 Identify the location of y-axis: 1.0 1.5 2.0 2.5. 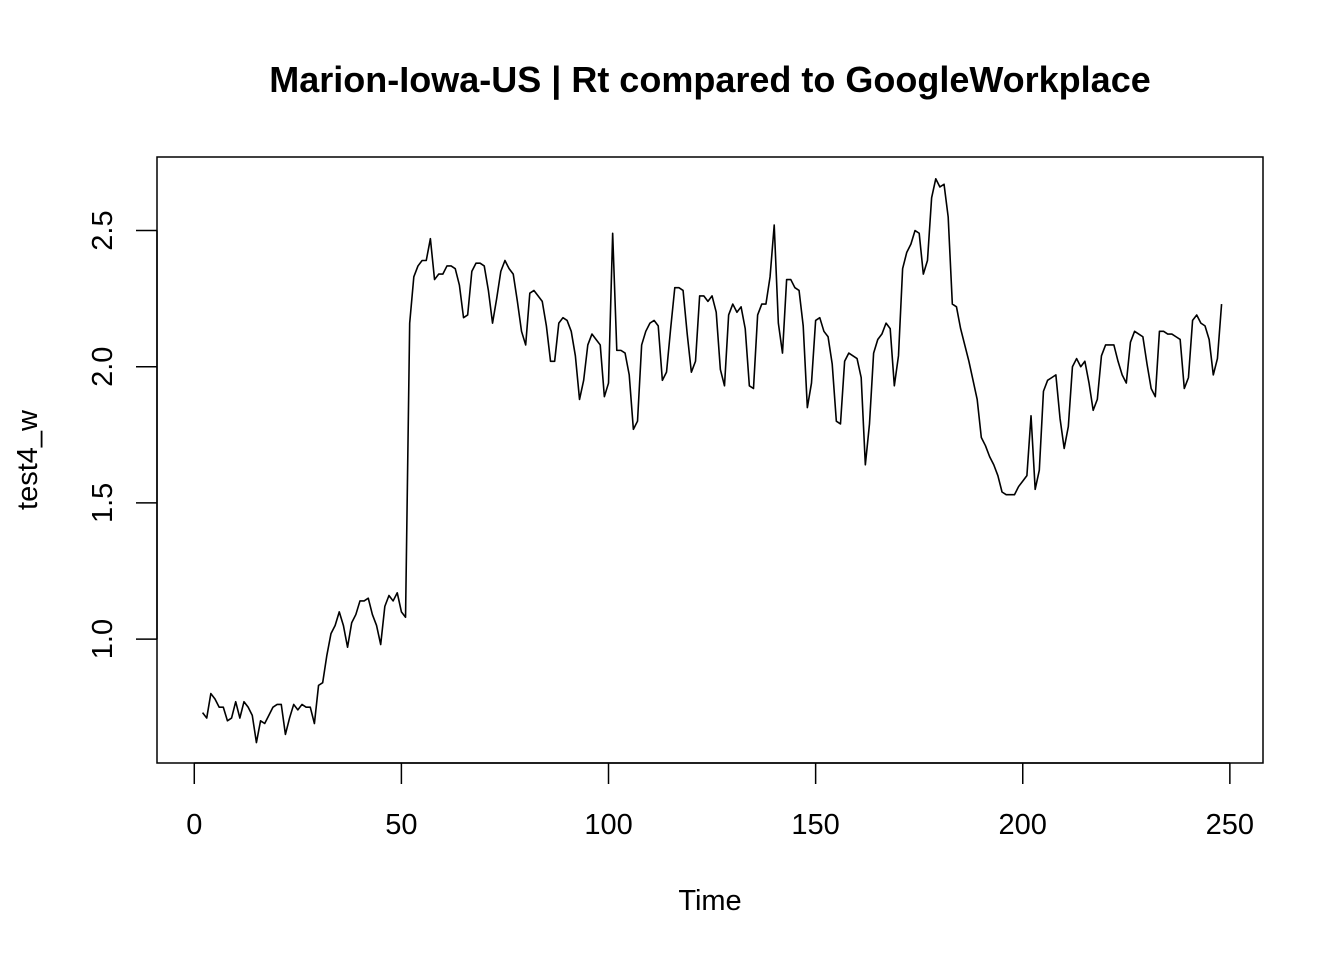
(122, 434).